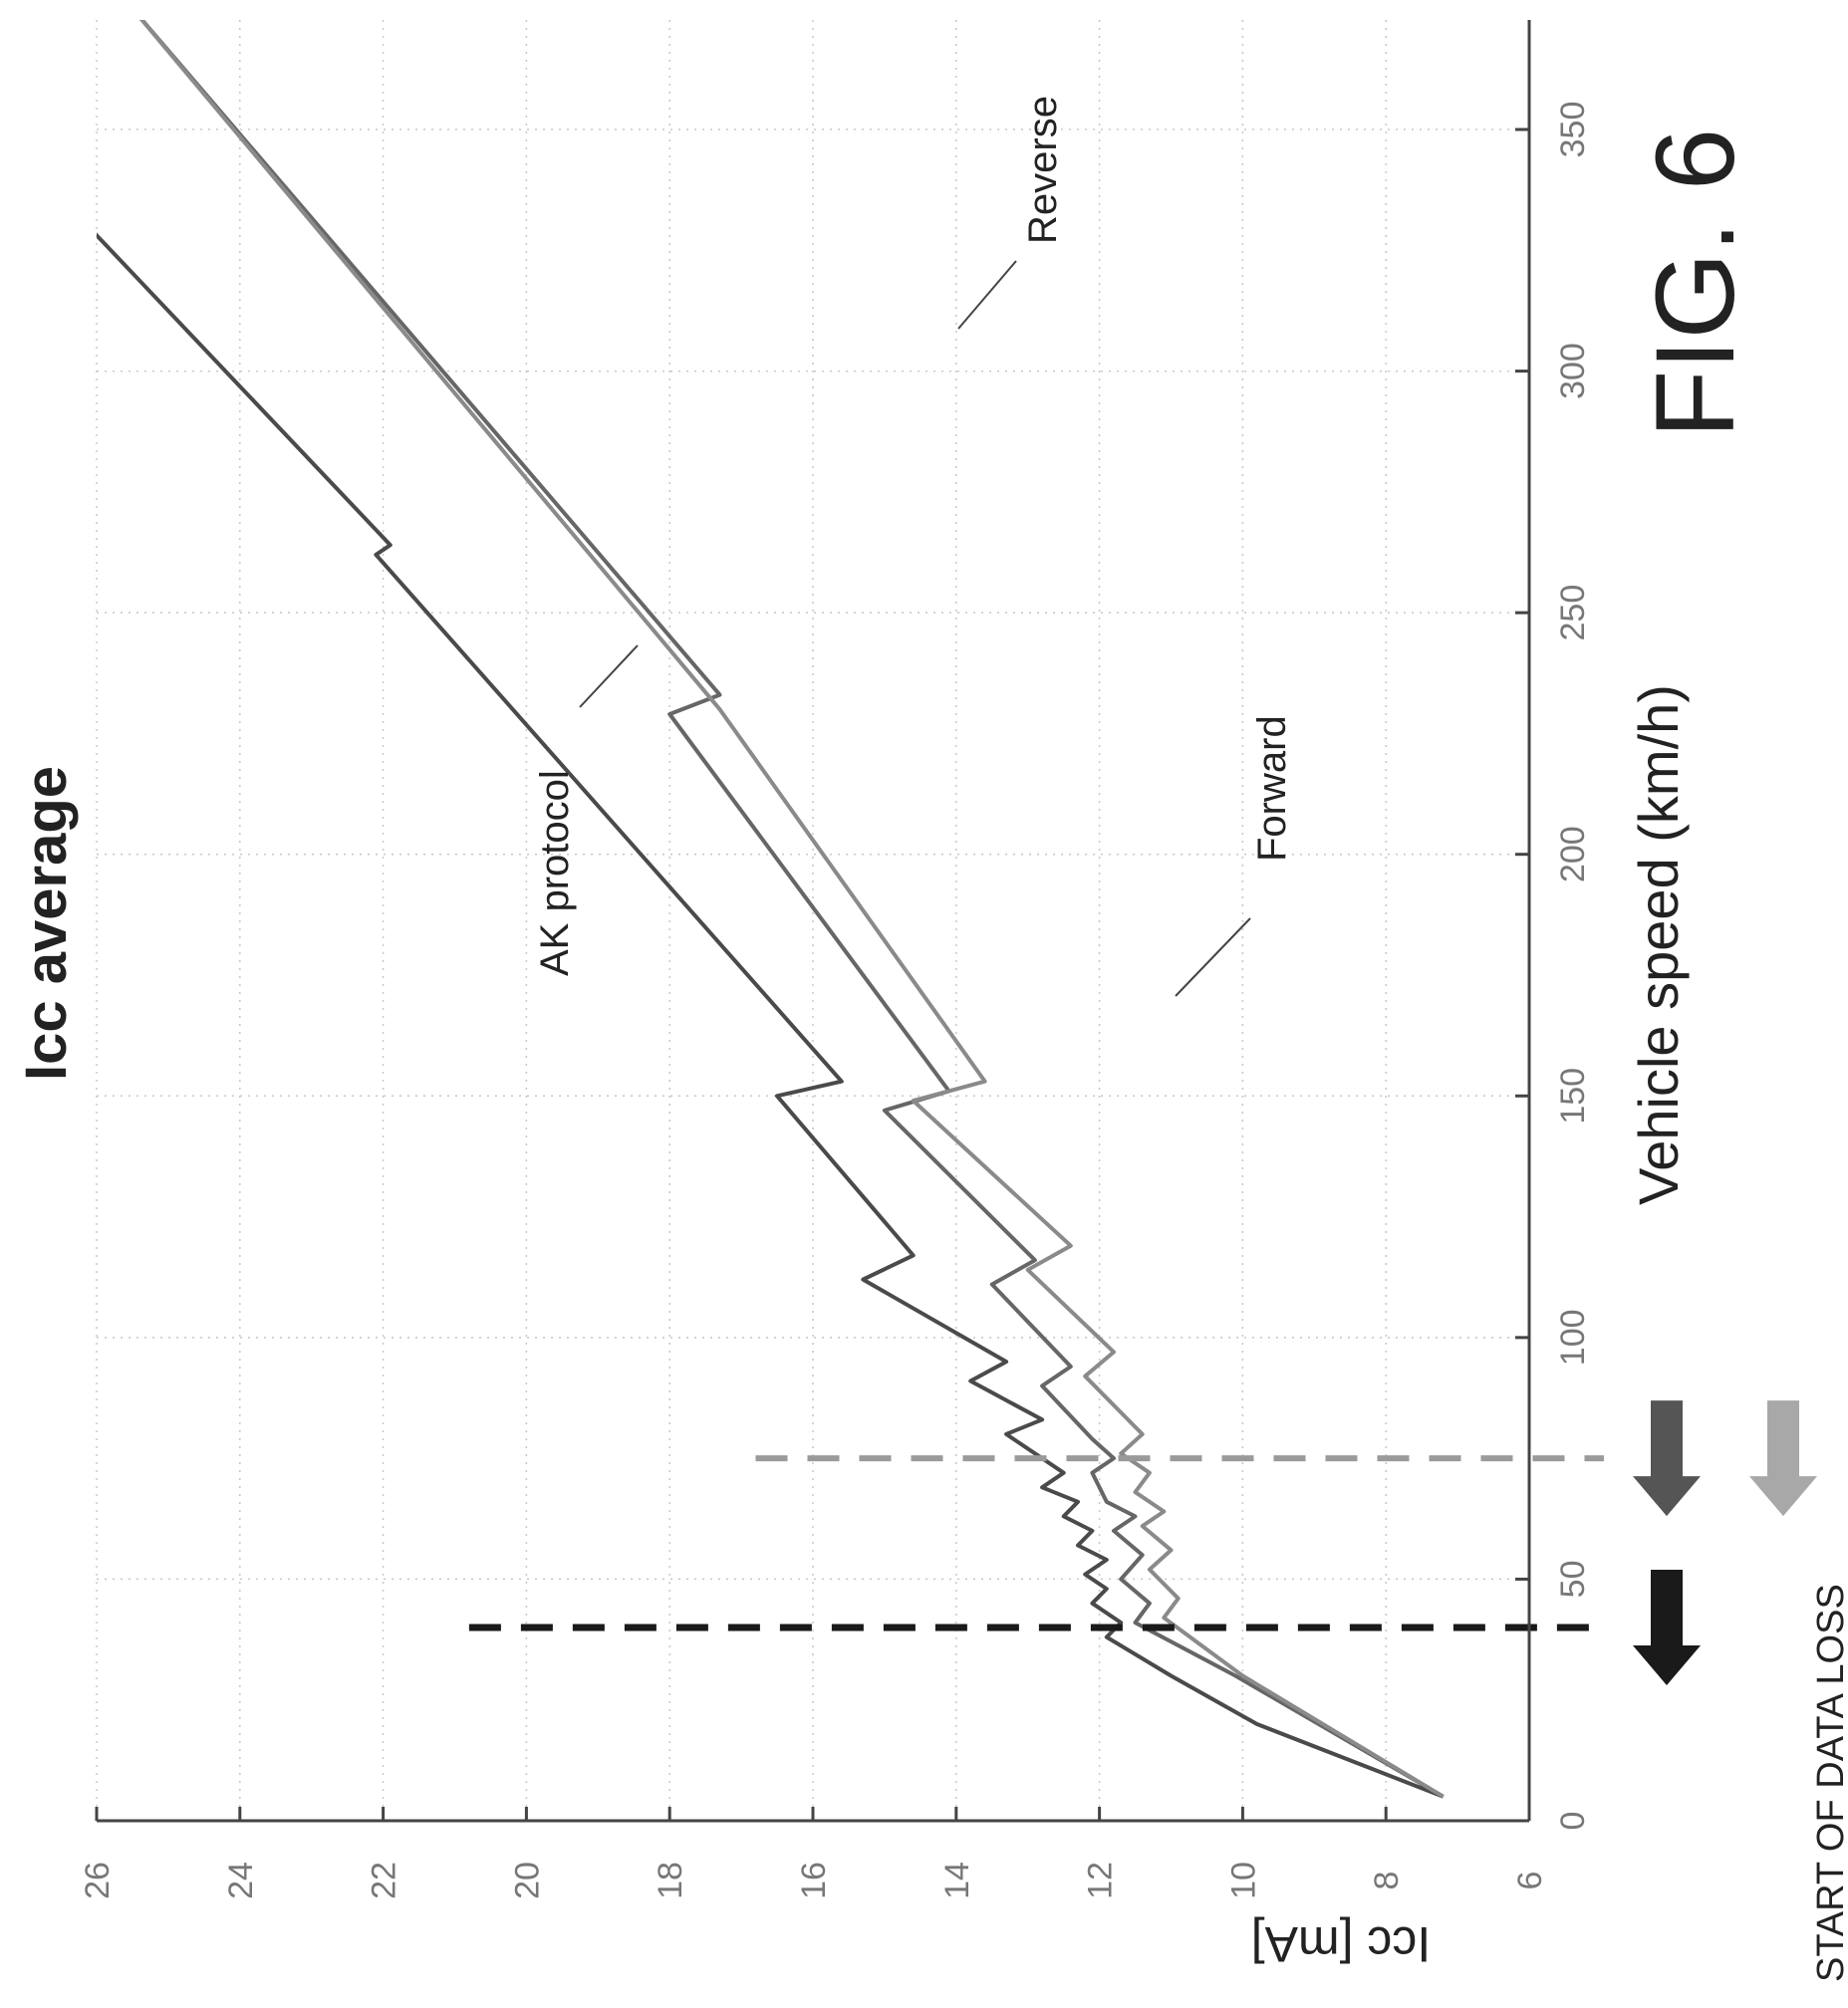  What do you see at coordinates (1341, 1944) in the screenshot?
I see `y-axis-label: Icc [mA]` at bounding box center [1341, 1944].